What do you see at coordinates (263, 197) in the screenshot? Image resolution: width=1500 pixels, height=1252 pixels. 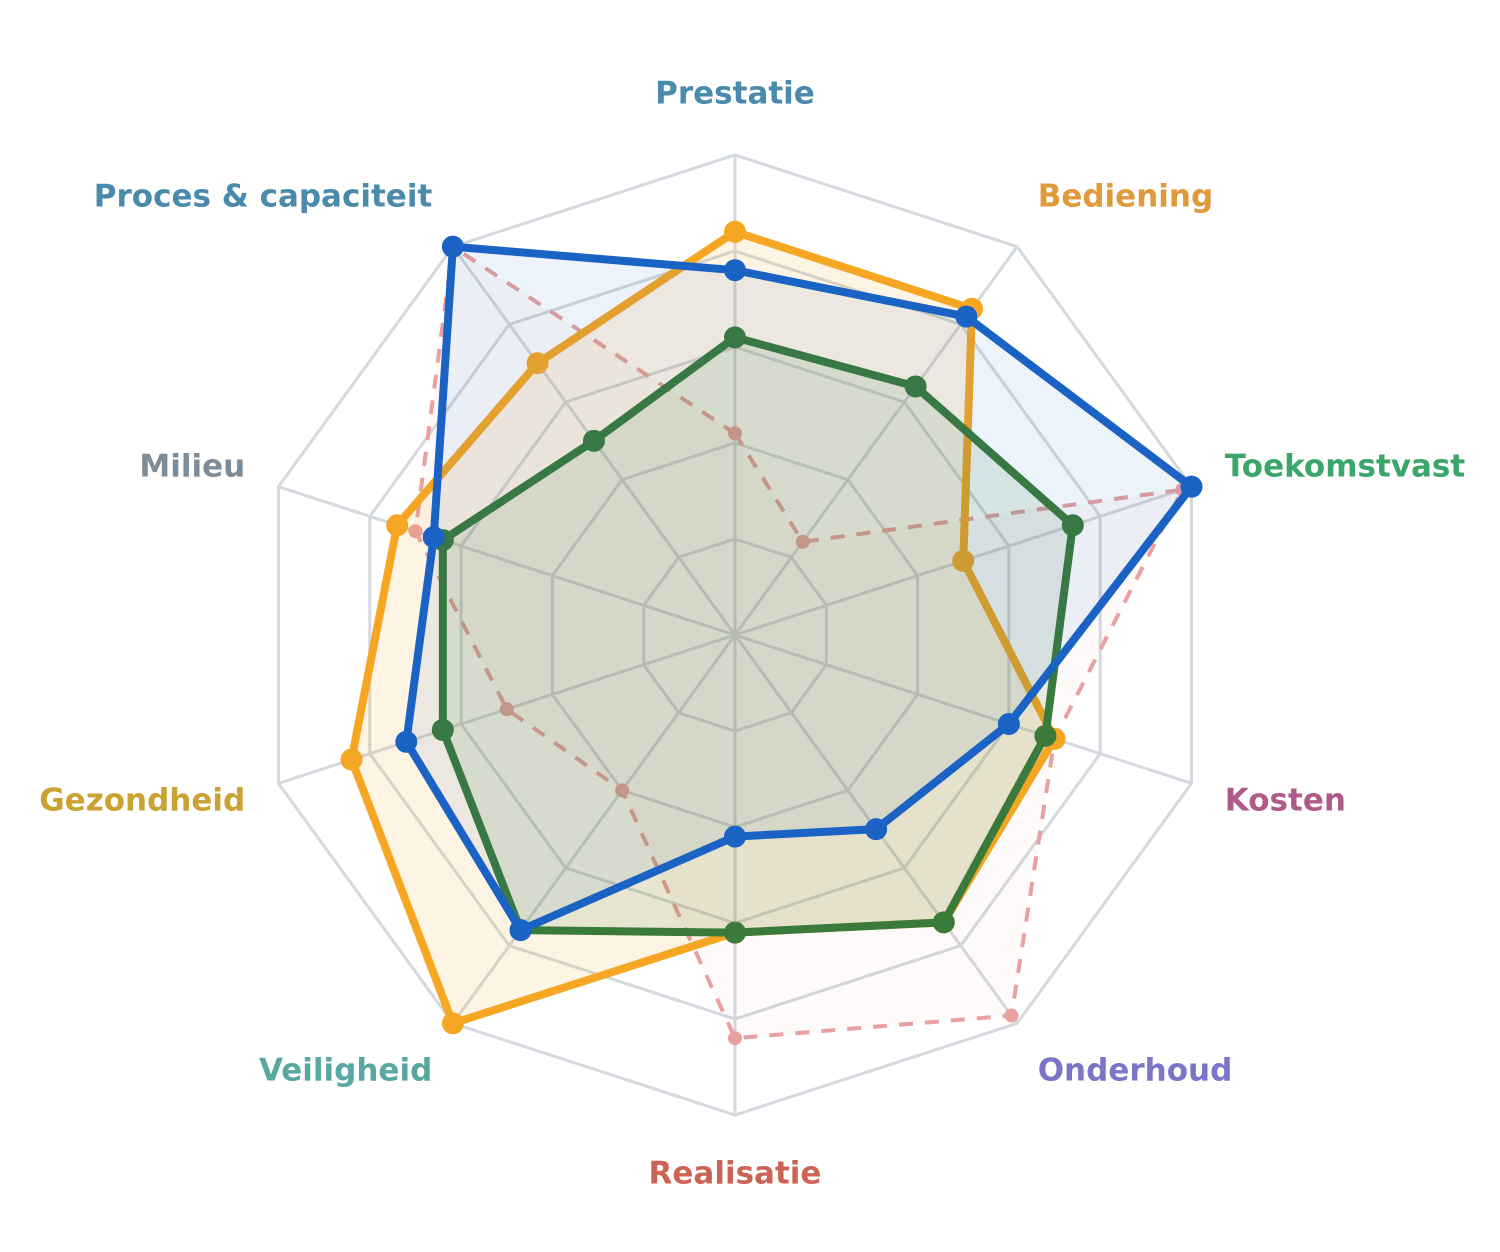 I see `axis-label: Proces & capaciteit` at bounding box center [263, 197].